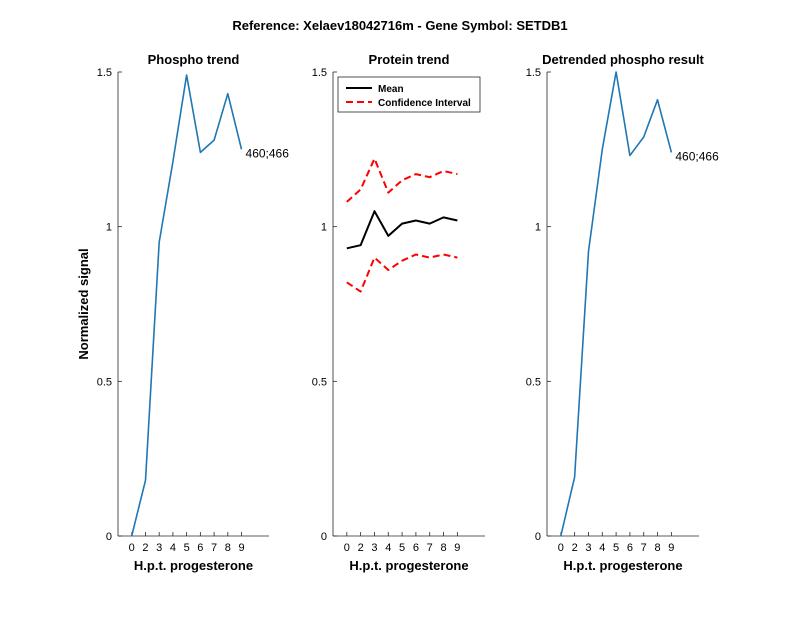 This screenshot has height=618, width=800. What do you see at coordinates (623, 59) in the screenshot?
I see `chart-title: Detrended phospho result` at bounding box center [623, 59].